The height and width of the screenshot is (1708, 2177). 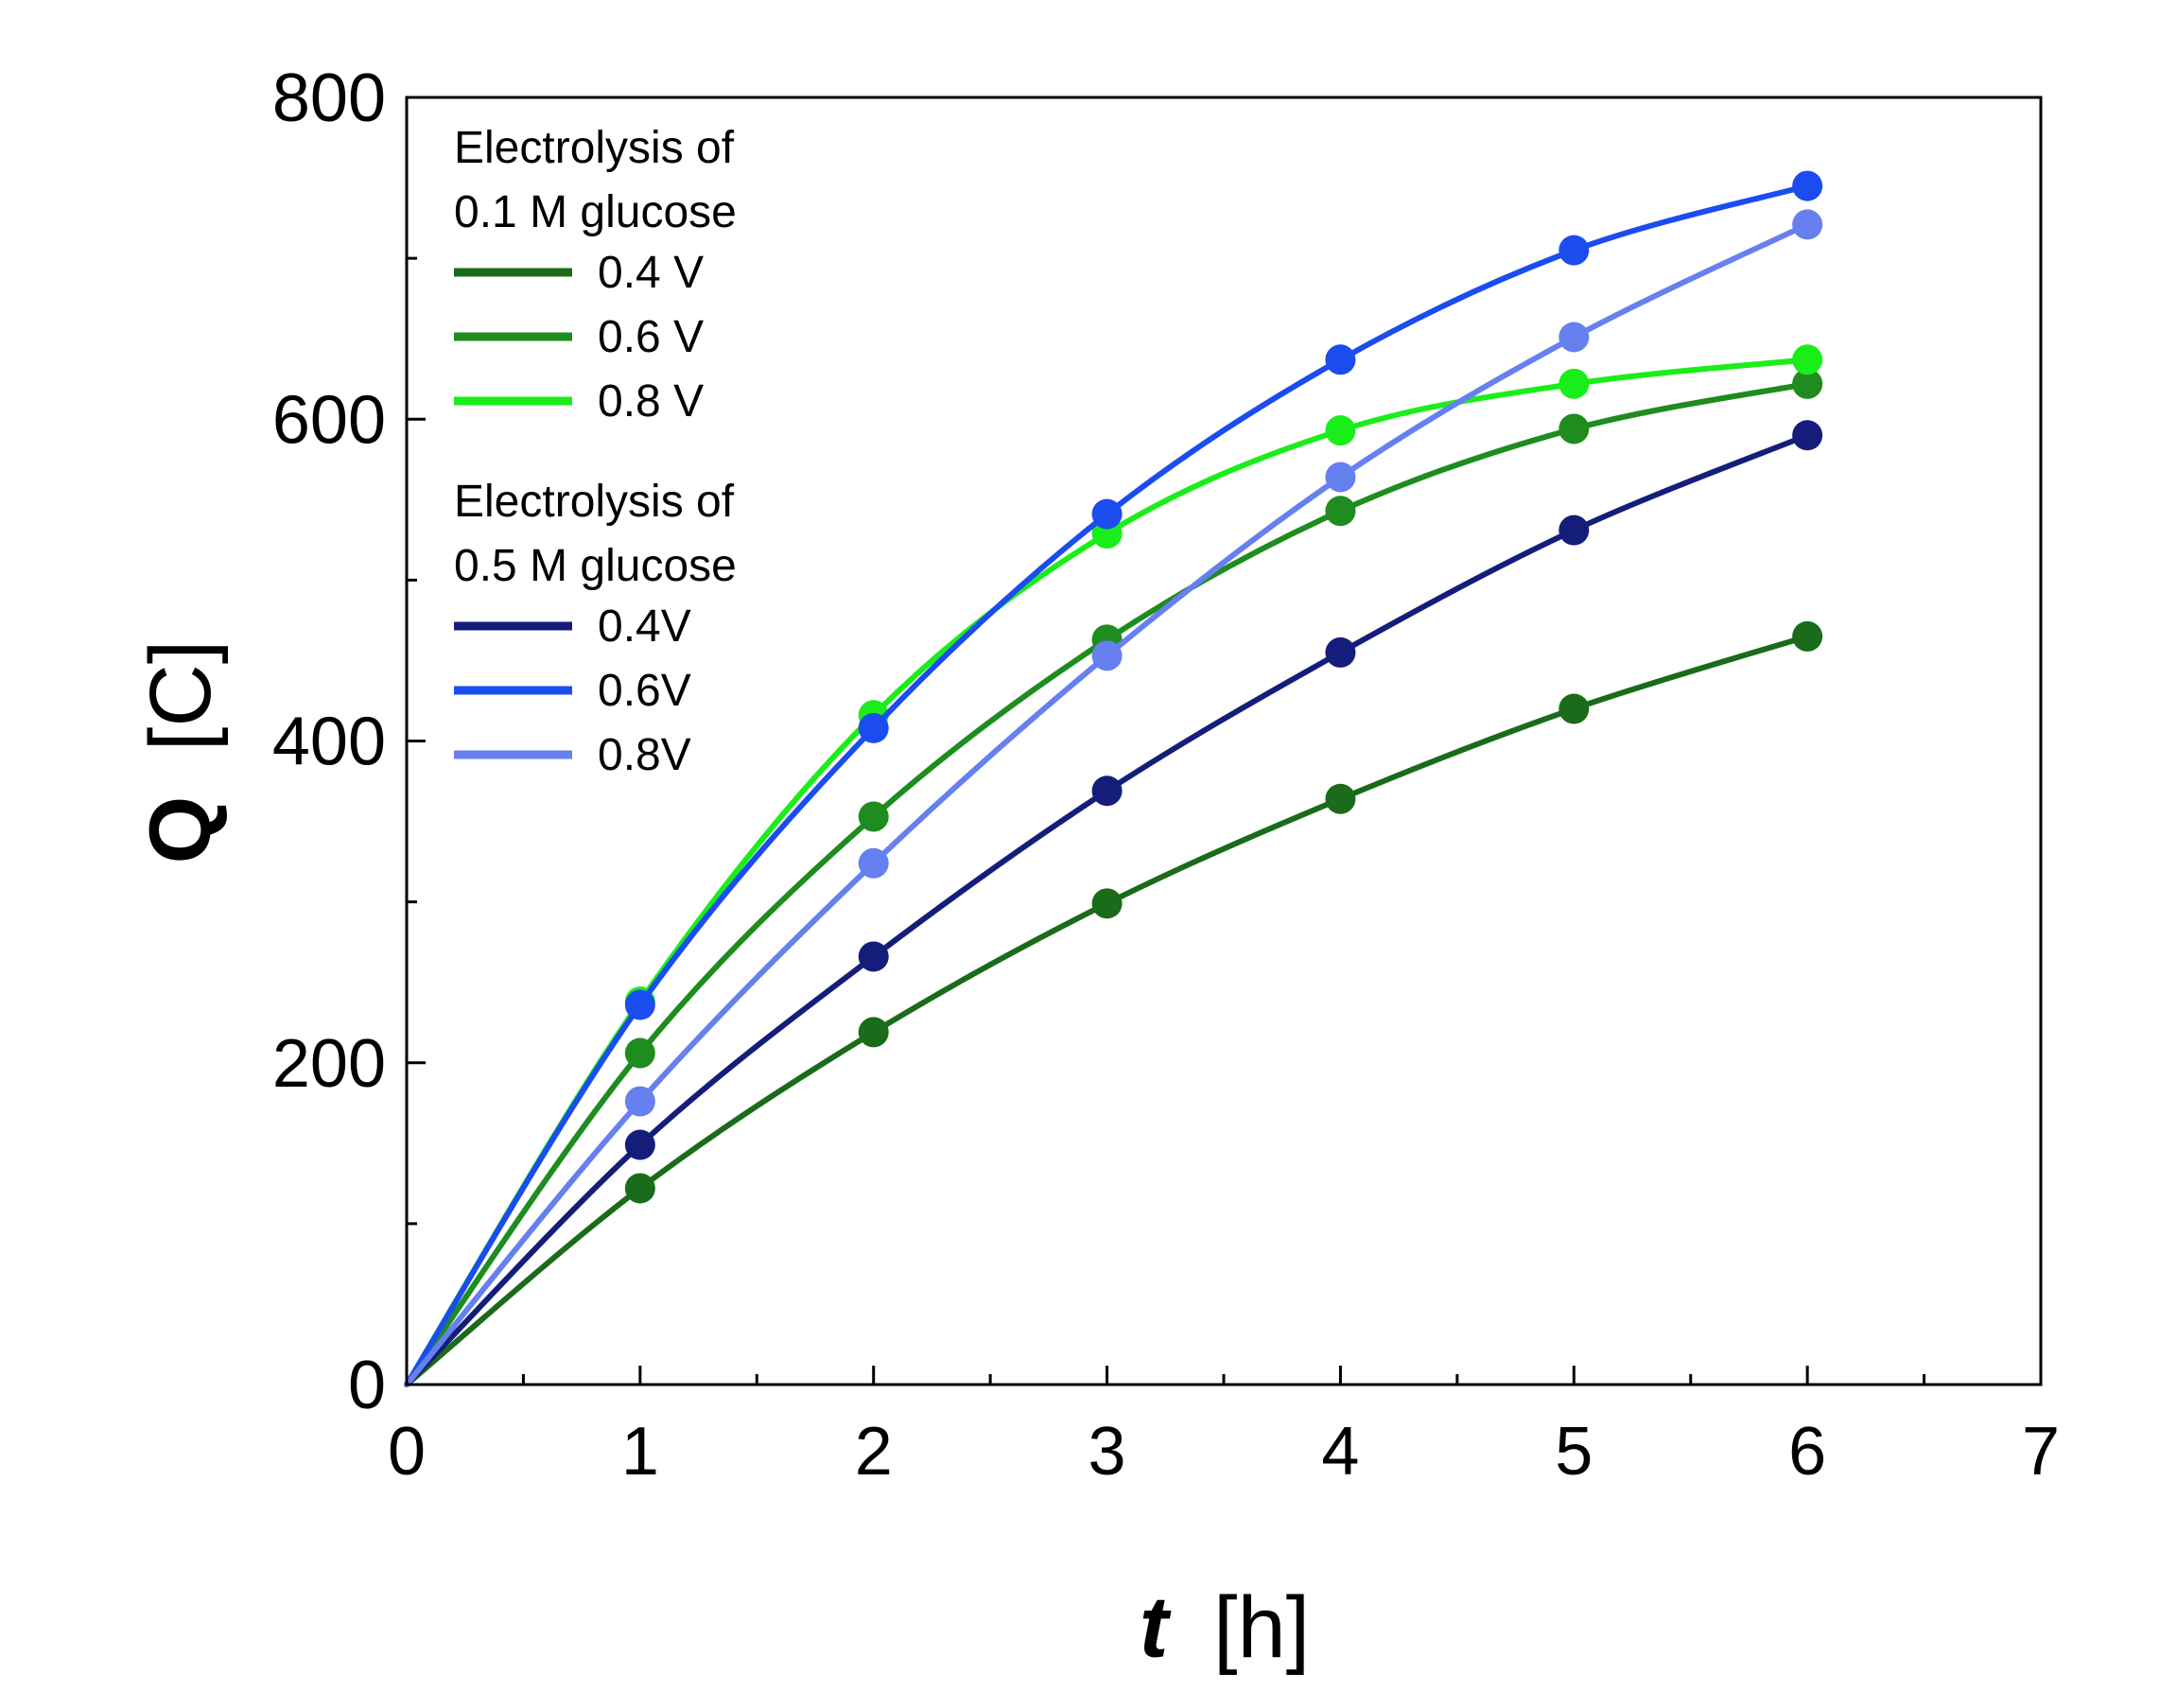 I want to click on x-tick-label: 4, so click(x=1340, y=1452).